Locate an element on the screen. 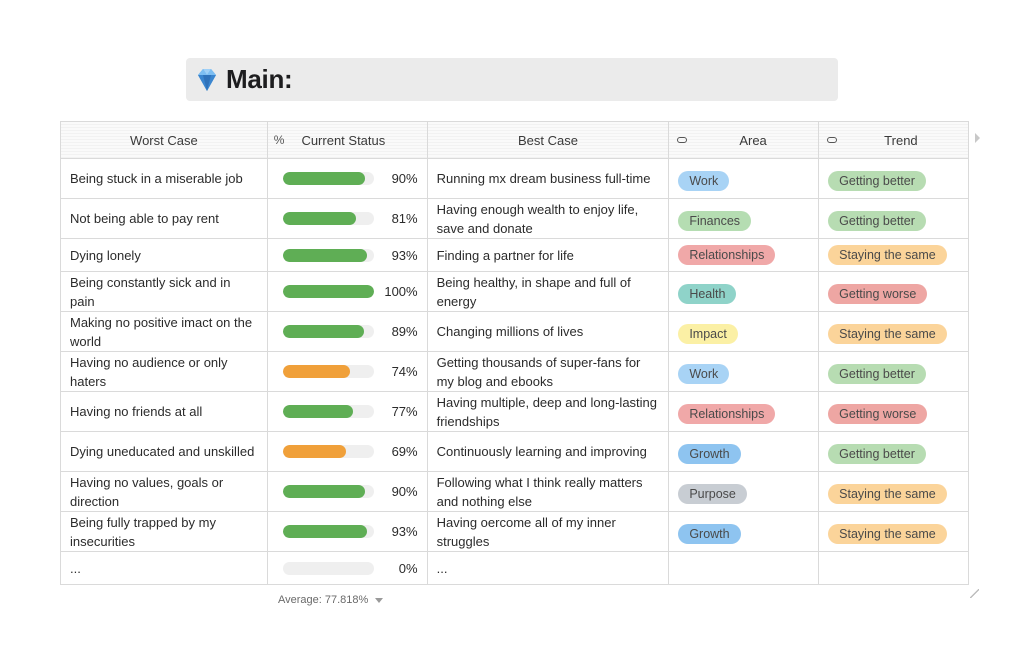 Image resolution: width=1024 pixels, height=663 pixels. column-header-current-status: % Current Status is located at coordinates (347, 140).